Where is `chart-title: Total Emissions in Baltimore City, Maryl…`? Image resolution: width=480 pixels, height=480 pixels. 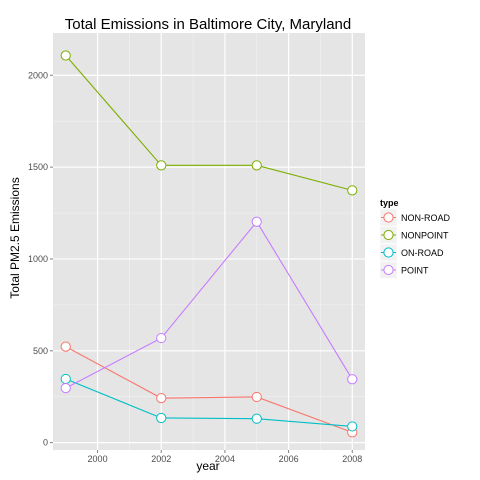 chart-title: Total Emissions in Baltimore City, Maryl… is located at coordinates (208, 24).